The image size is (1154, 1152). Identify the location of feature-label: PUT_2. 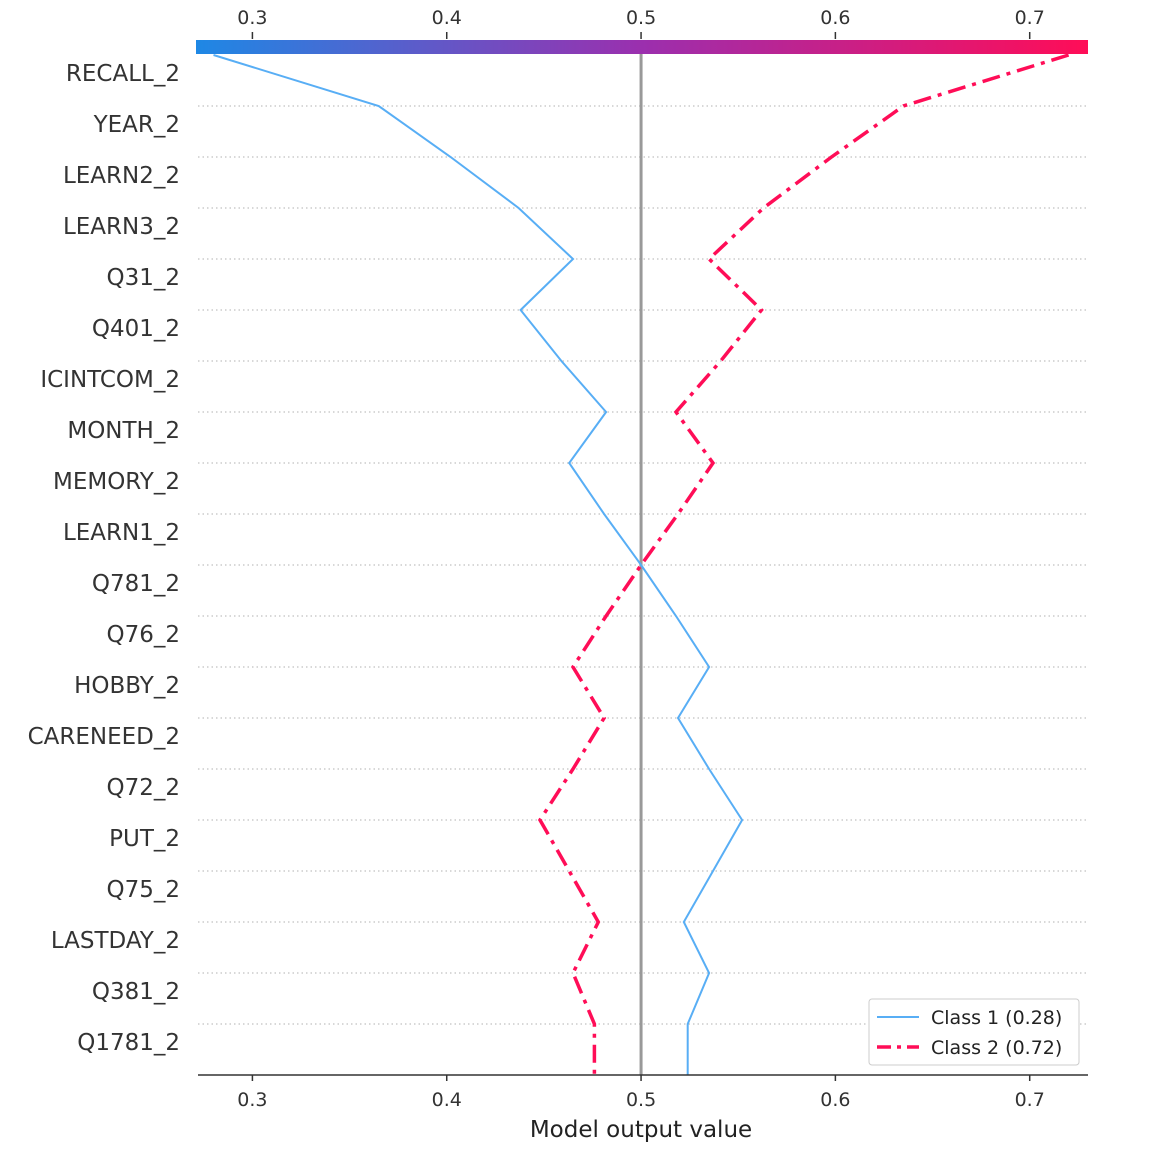
(144, 839).